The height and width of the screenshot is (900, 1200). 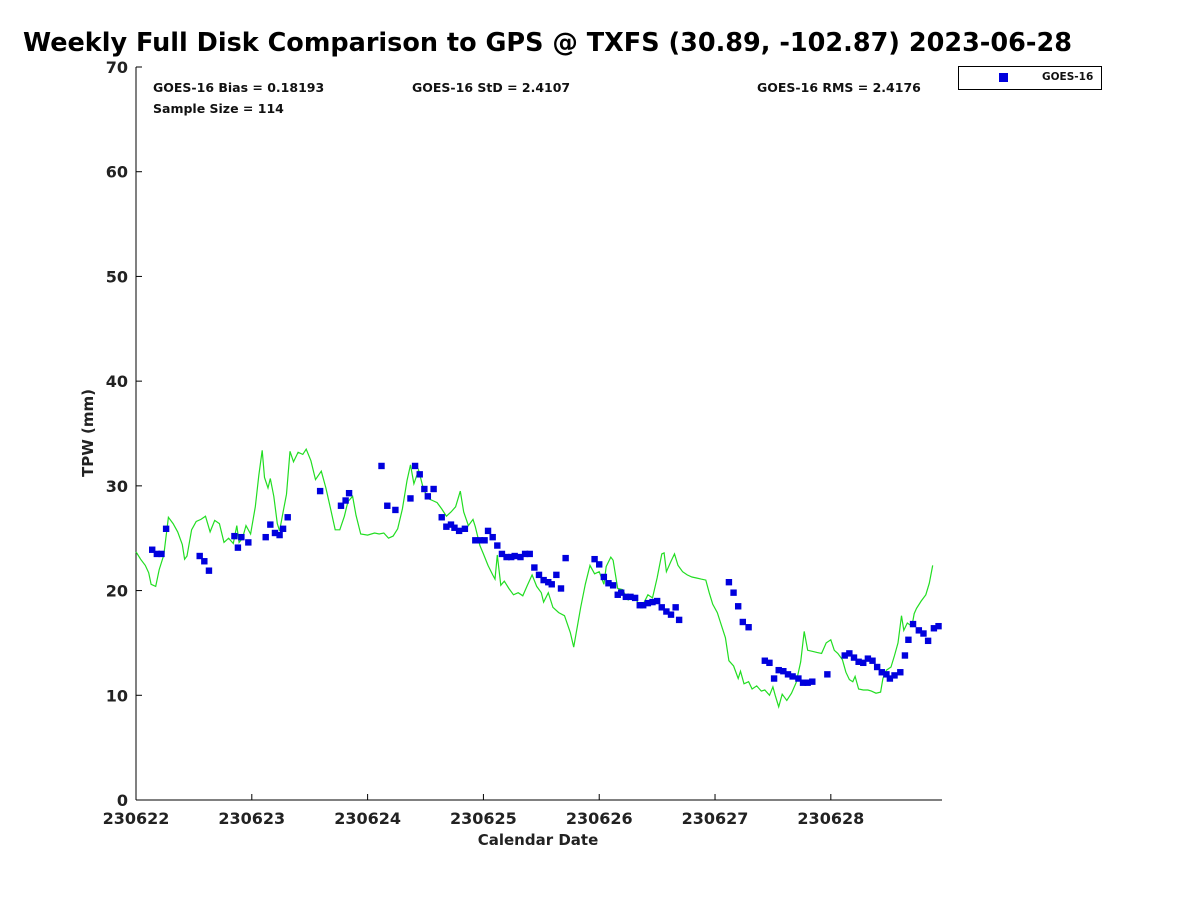 I want to click on x-tick-label: 230627, so click(x=715, y=818).